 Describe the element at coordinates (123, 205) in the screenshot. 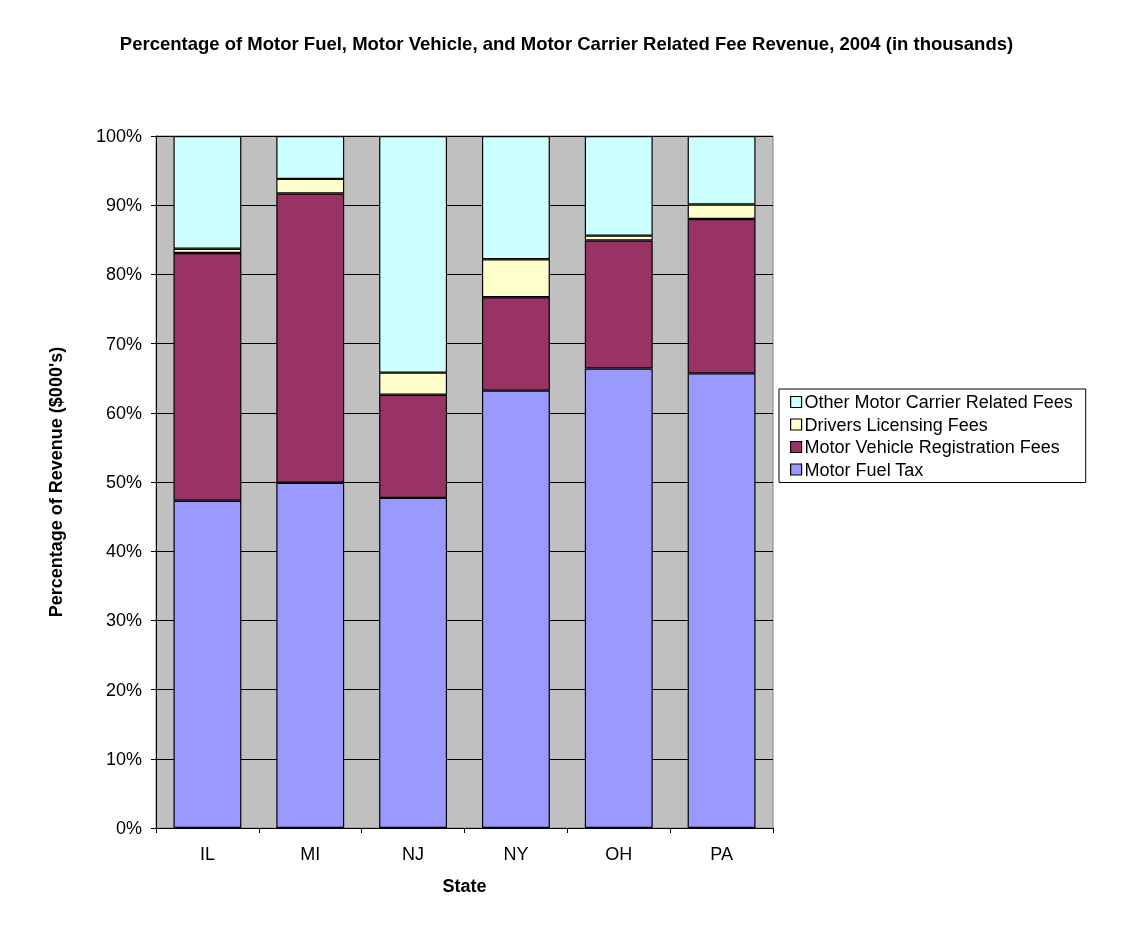

I see `y-tick-label: 90%` at that location.